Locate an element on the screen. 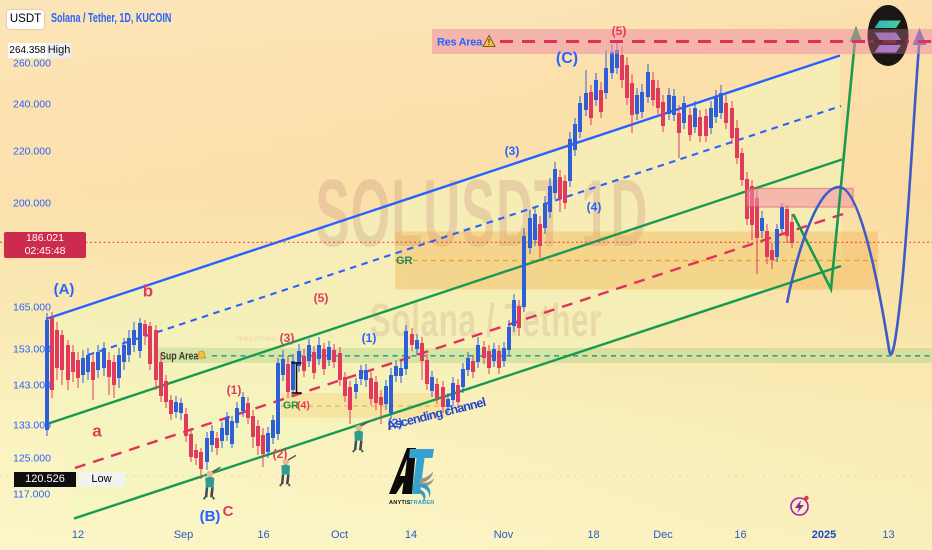 This screenshot has width=932, height=550. svg-text: Res Area is located at coordinates (460, 43).